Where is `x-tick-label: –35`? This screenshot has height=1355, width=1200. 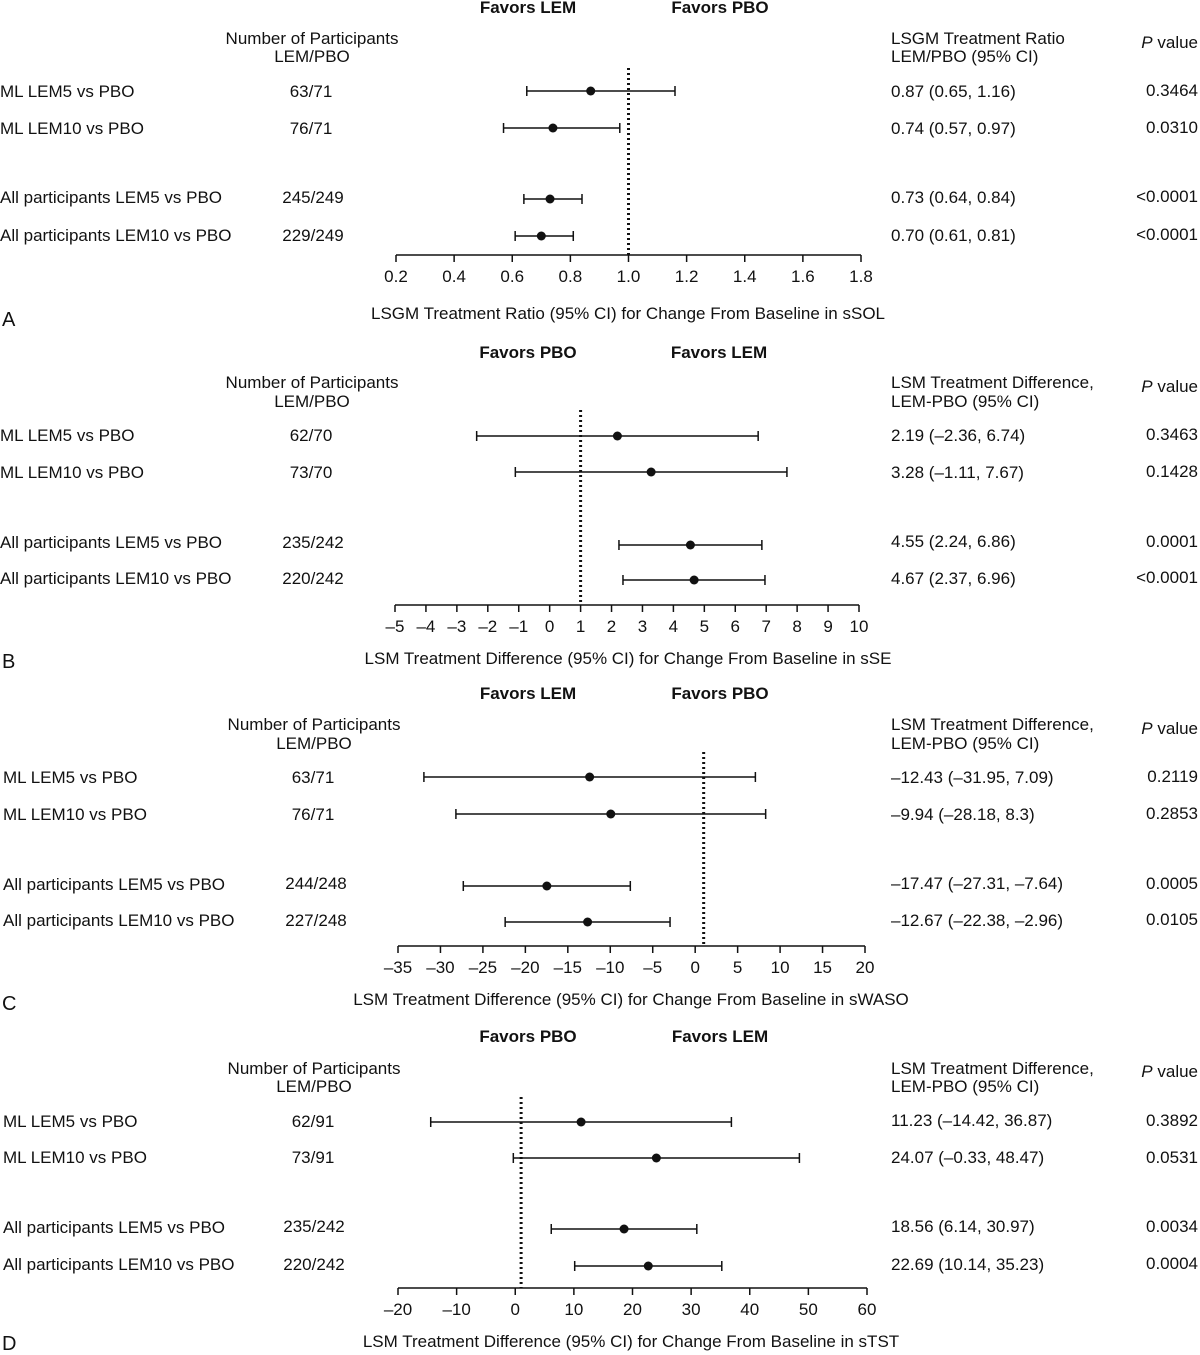 x-tick-label: –35 is located at coordinates (398, 967).